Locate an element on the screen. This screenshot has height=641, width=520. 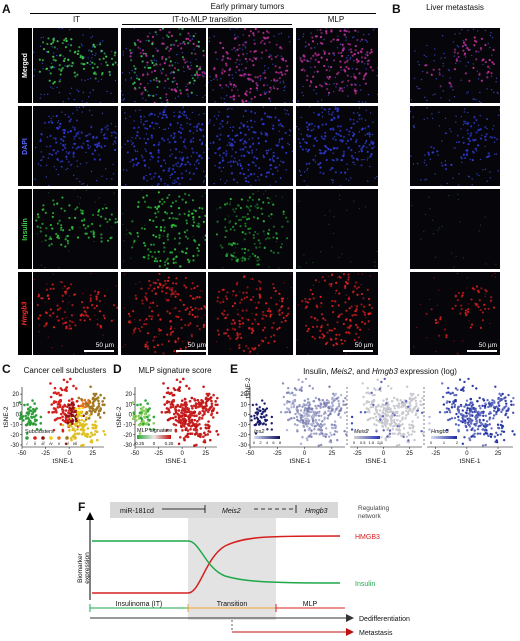
point-iii is located at coordinates (69, 405).